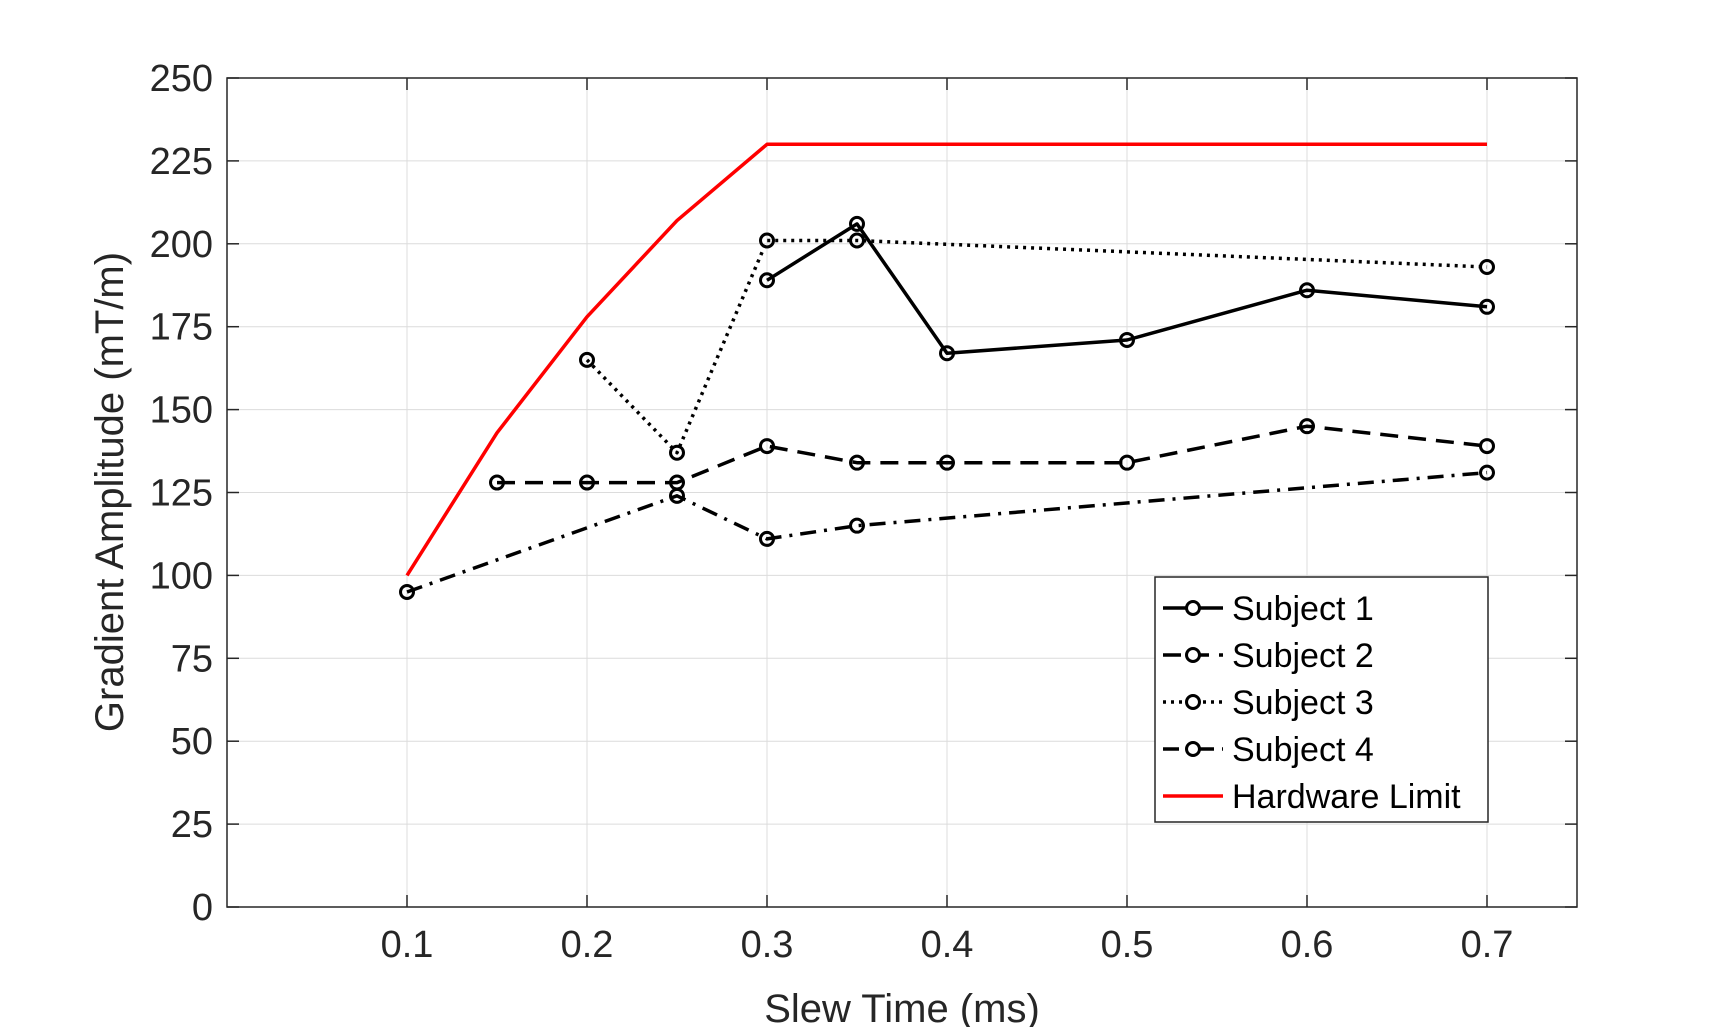 This screenshot has width=1731, height=1027. What do you see at coordinates (1346, 797) in the screenshot?
I see `legend-label: Hardware Limit` at bounding box center [1346, 797].